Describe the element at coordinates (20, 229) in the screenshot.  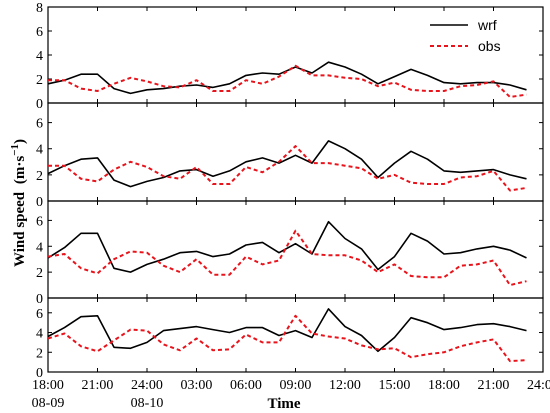
I see `y-axis-label-main: Wind speed` at that location.